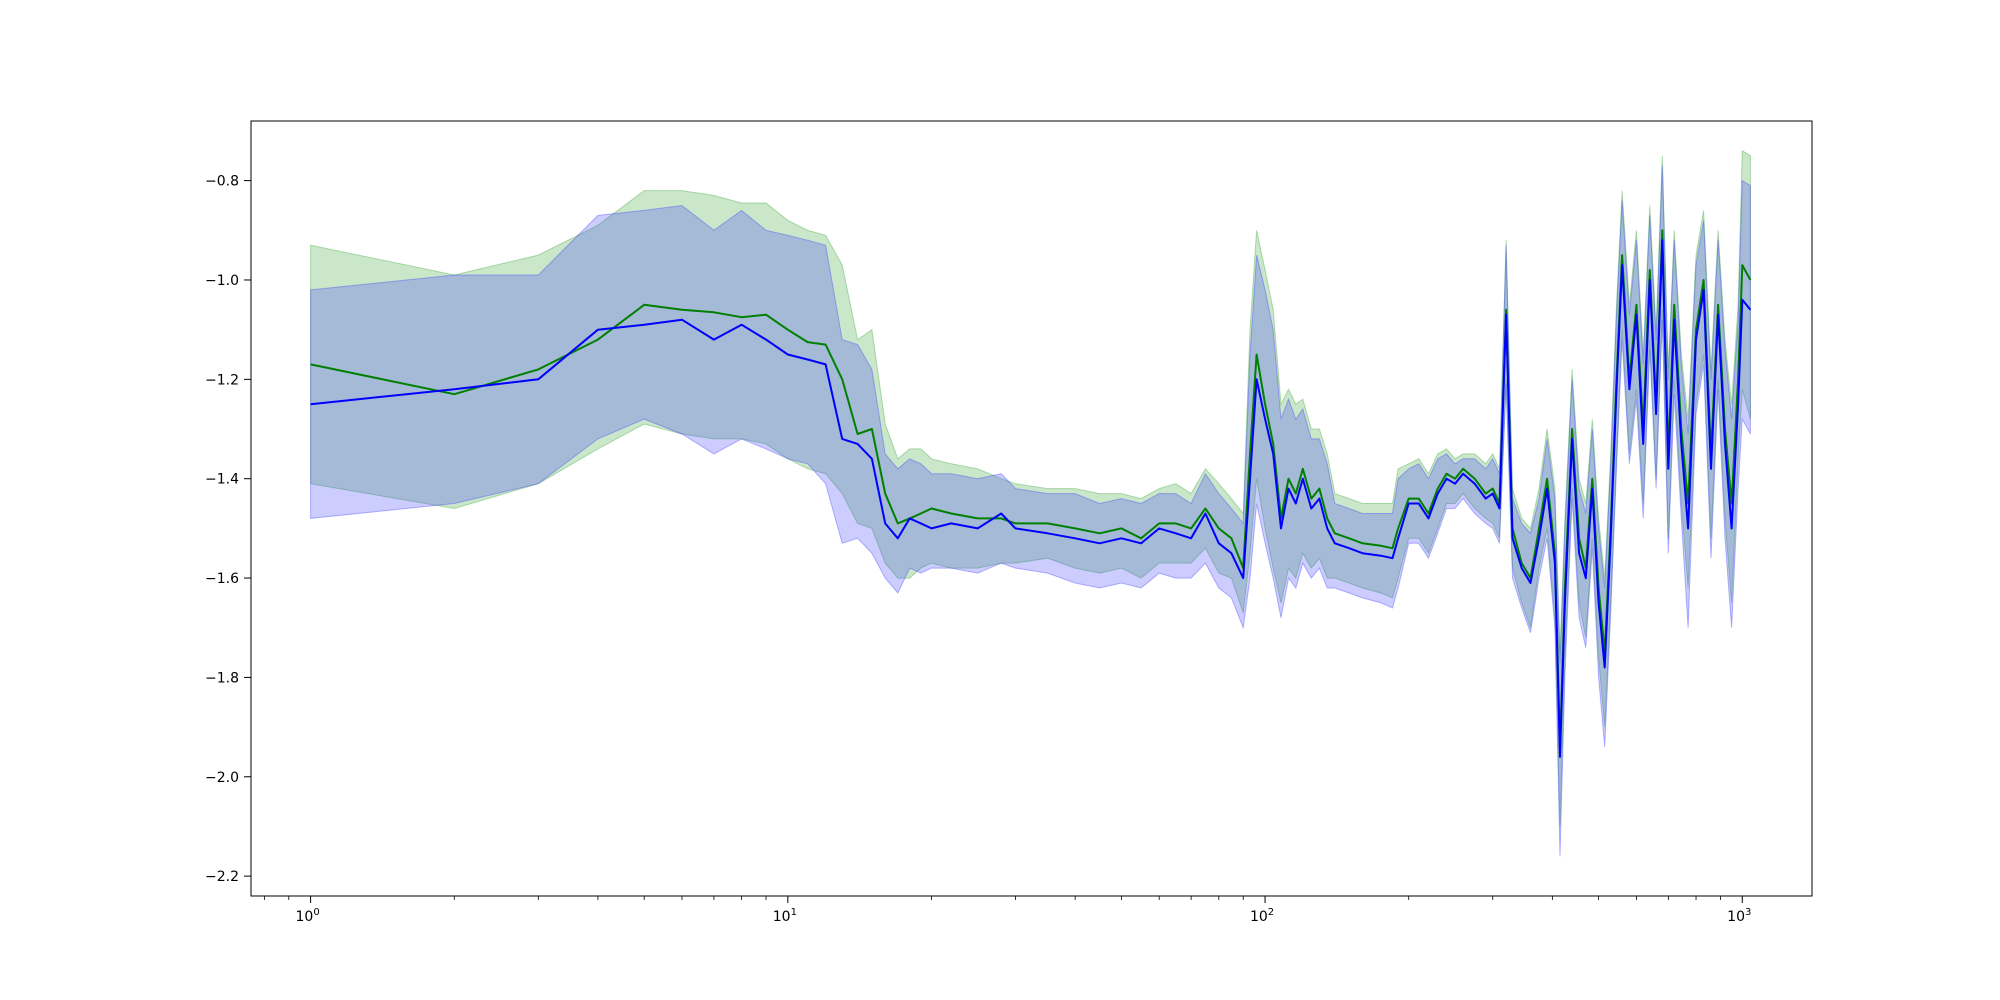 This screenshot has height=1000, width=2000. What do you see at coordinates (222, 182) in the screenshot?
I see `y-tick-label: −0.8` at bounding box center [222, 182].